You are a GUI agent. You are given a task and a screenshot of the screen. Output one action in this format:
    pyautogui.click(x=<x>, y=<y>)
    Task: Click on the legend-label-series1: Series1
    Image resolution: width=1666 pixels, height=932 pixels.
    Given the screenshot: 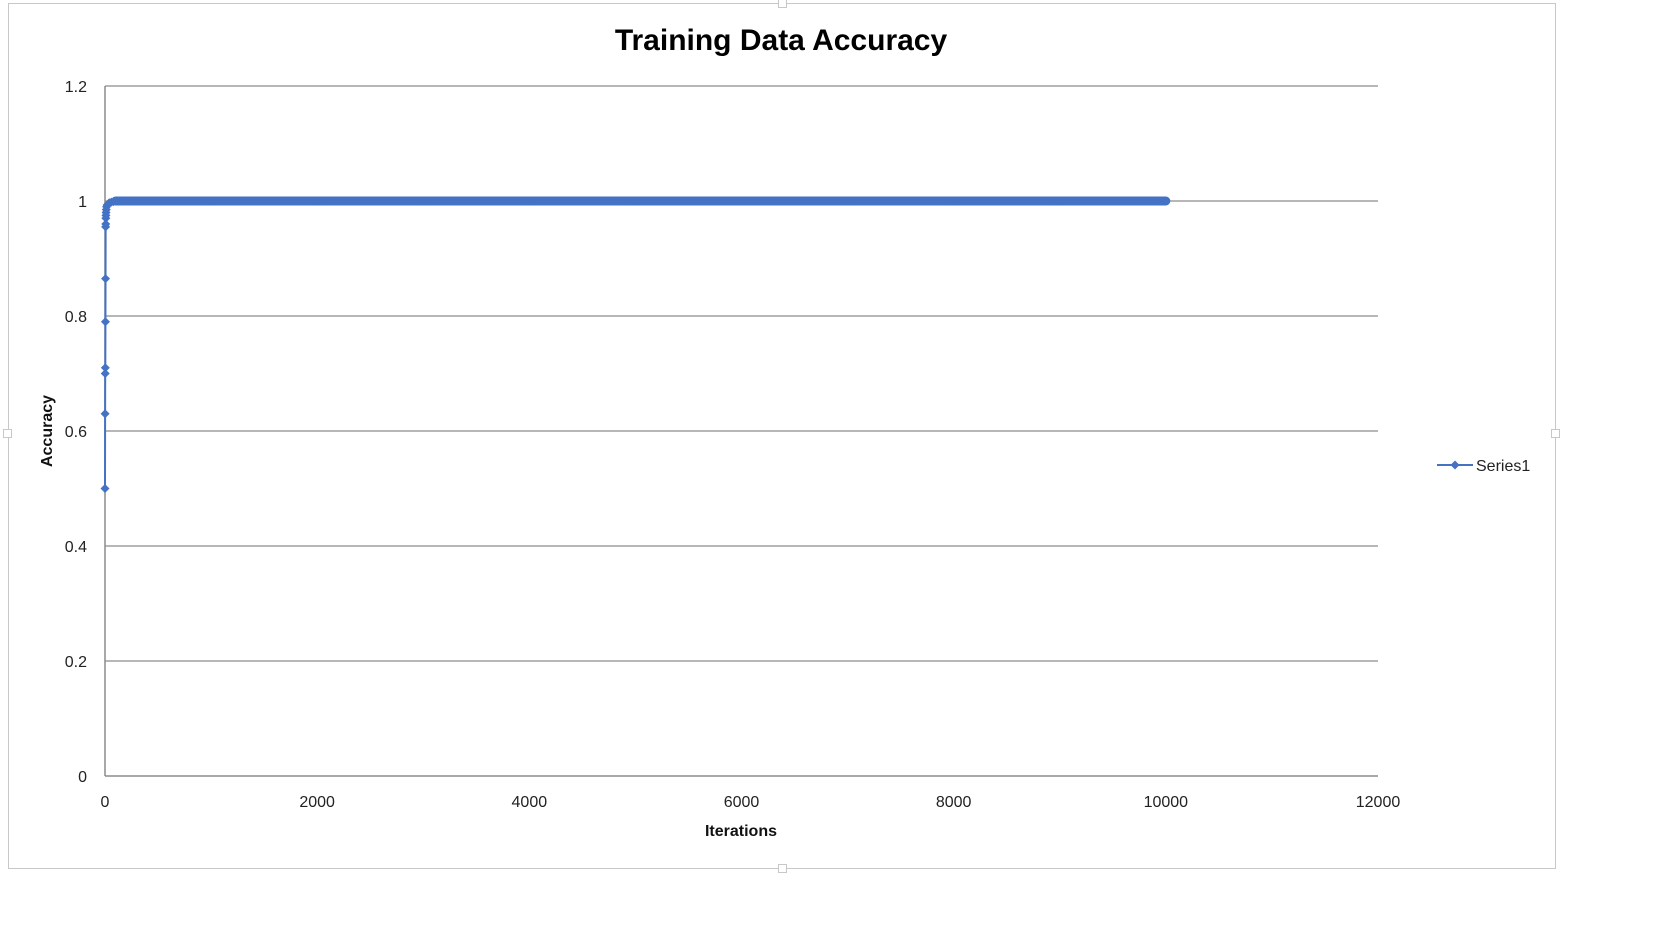 What is the action you would take?
    pyautogui.click(x=1503, y=466)
    